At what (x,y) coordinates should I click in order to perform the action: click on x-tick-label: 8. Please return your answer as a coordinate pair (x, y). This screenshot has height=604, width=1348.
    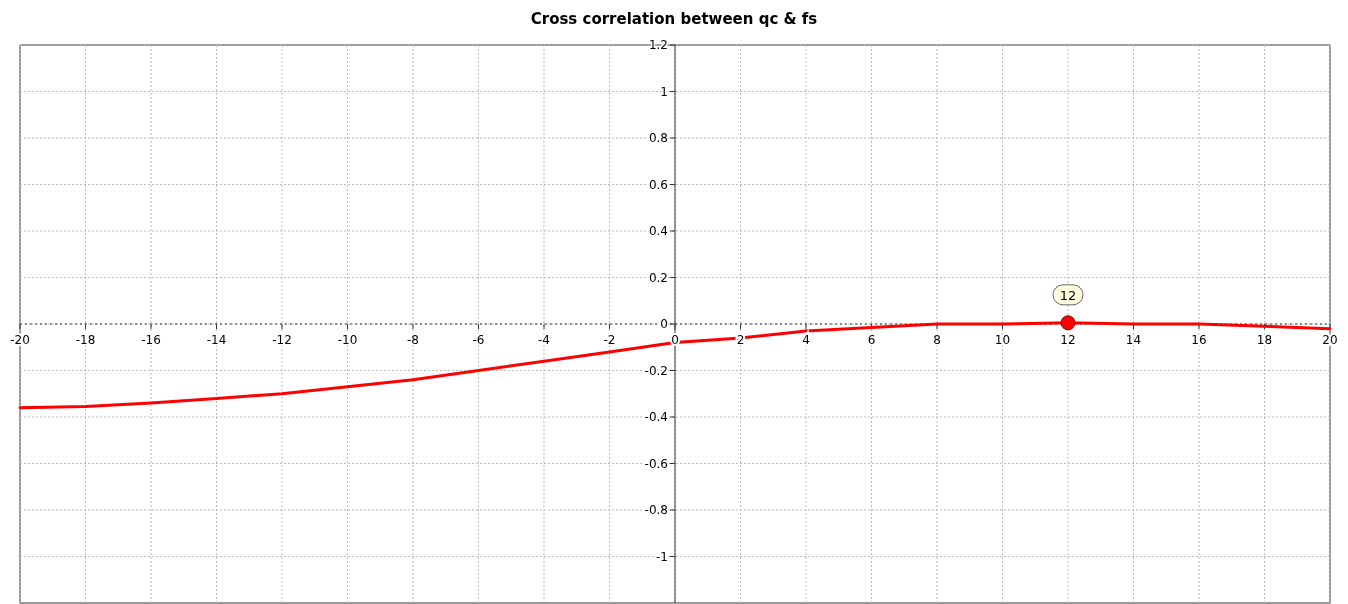
    Looking at the image, I should click on (937, 340).